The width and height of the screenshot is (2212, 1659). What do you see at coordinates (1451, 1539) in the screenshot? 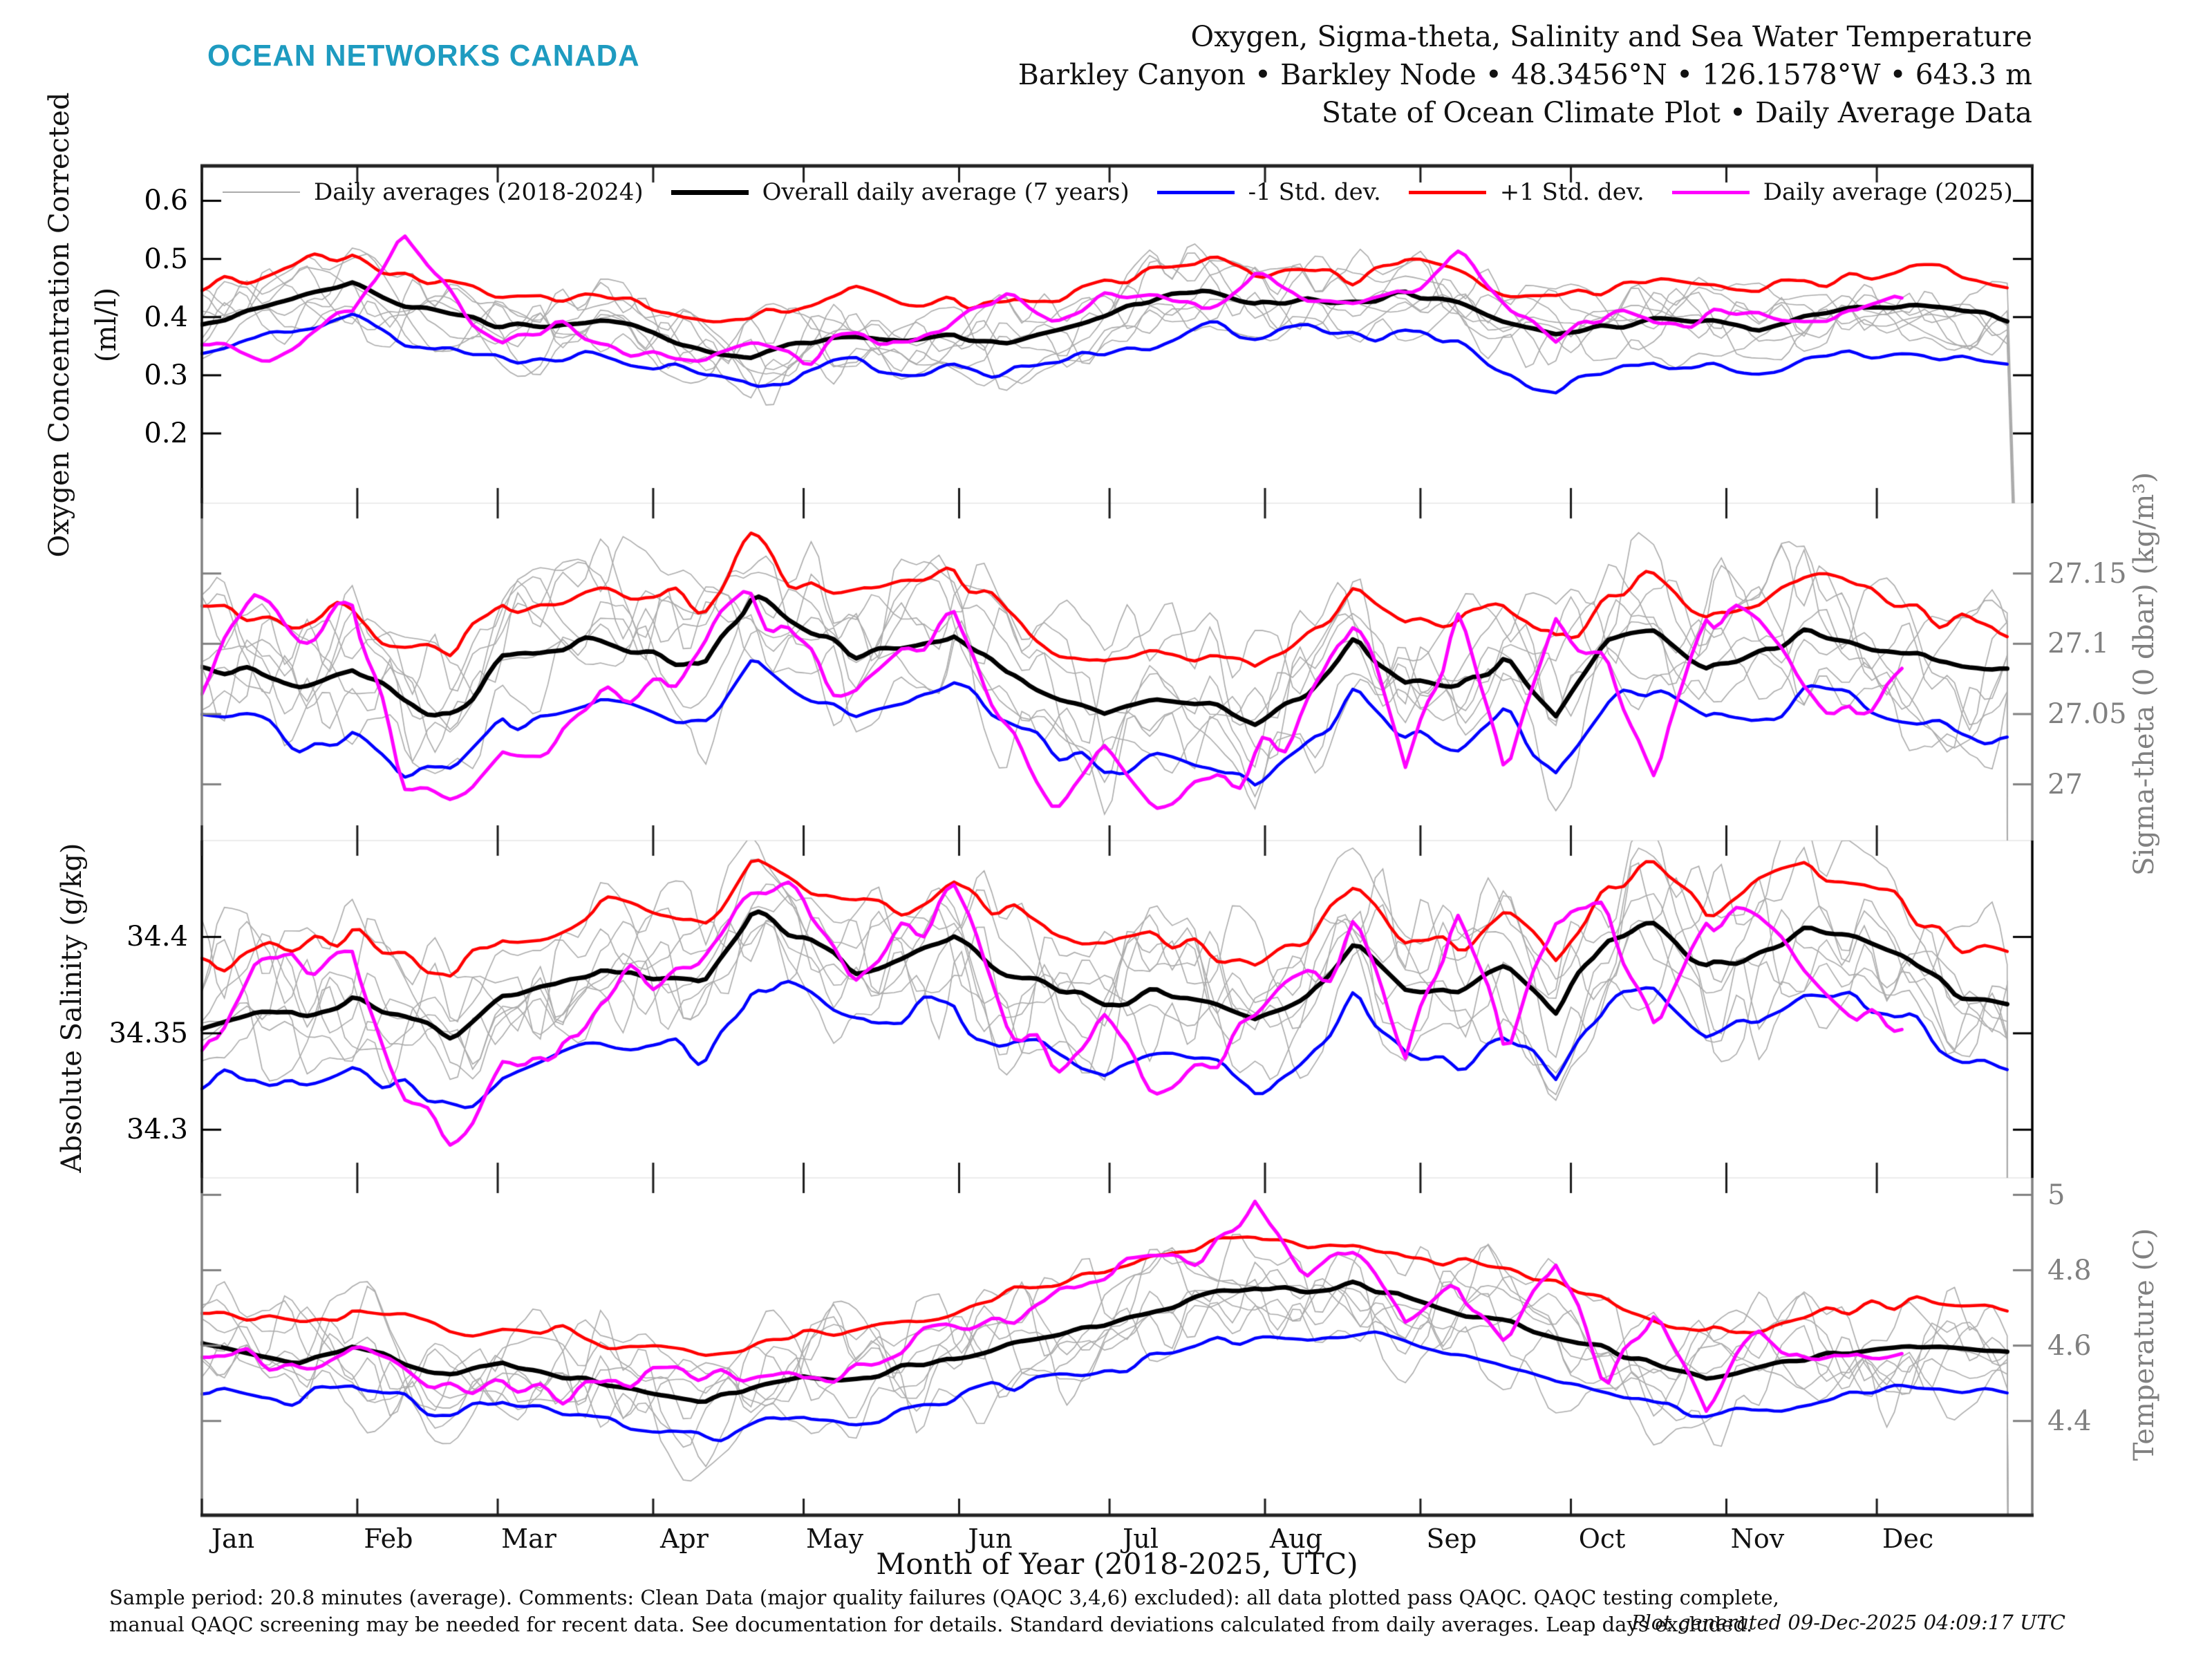
I see `xtick-month-sep: Sep` at bounding box center [1451, 1539].